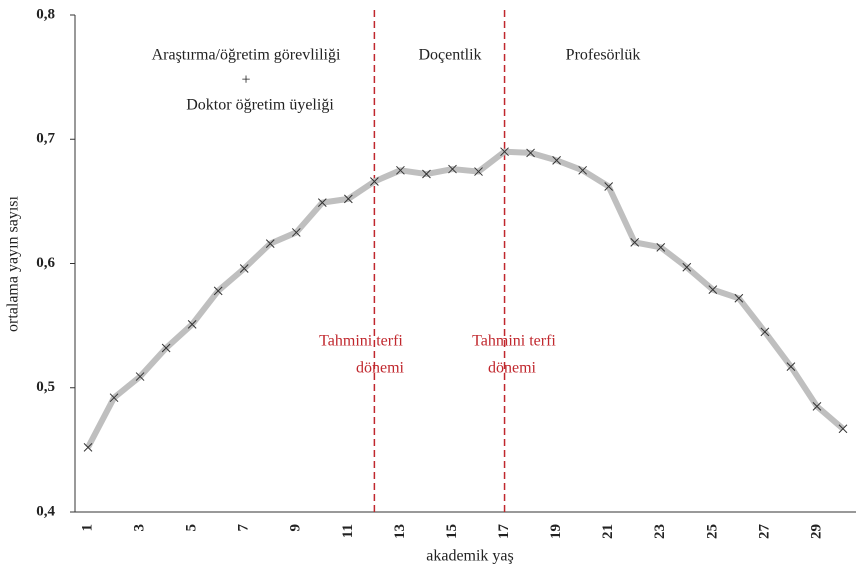 The width and height of the screenshot is (856, 573). I want to click on x-tick-label: 7, so click(244, 528).